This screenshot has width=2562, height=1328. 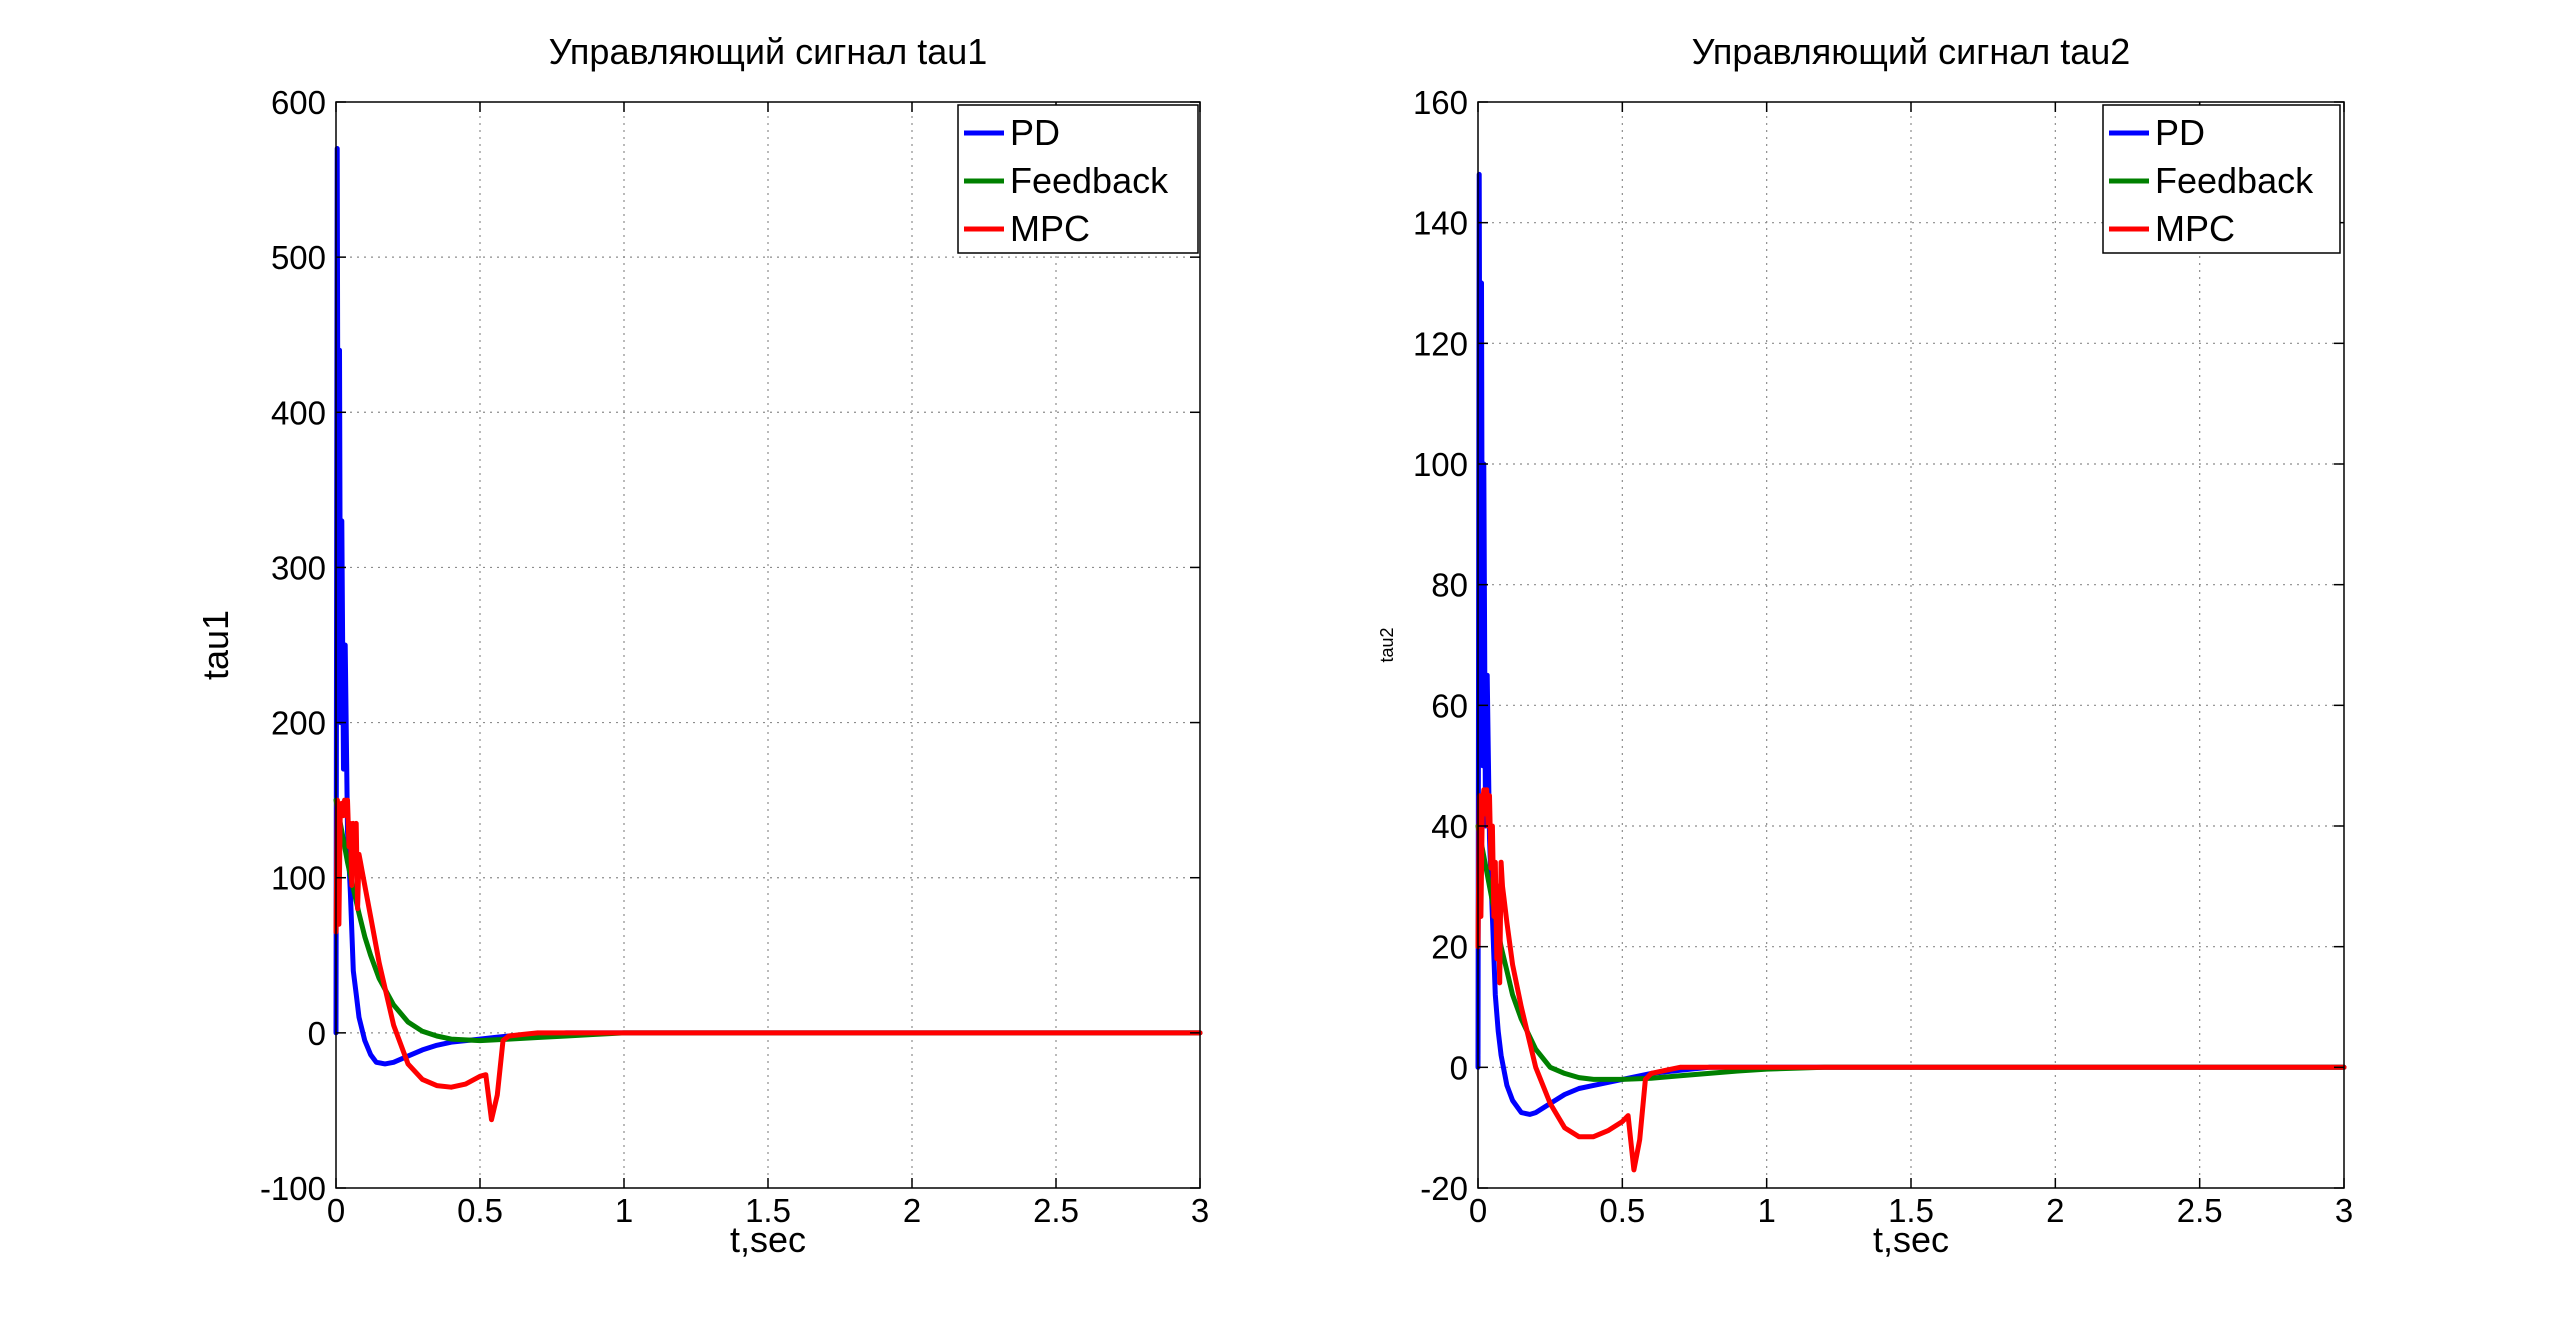 I want to click on chart-tau1-x-tick-label: 2, so click(x=912, y=1210).